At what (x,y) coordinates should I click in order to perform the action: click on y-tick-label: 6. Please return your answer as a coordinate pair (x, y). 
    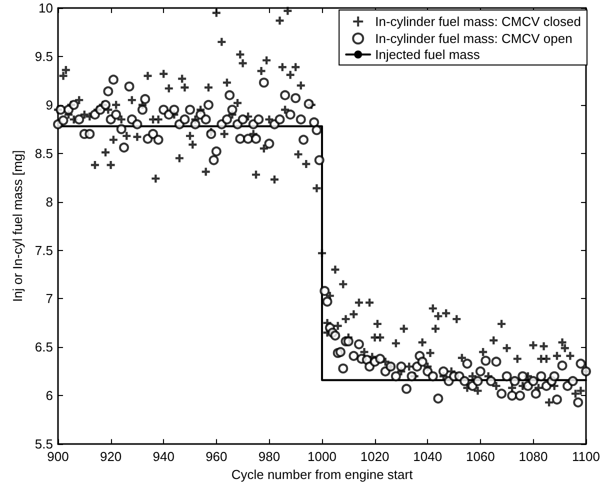
    Looking at the image, I should click on (49, 396).